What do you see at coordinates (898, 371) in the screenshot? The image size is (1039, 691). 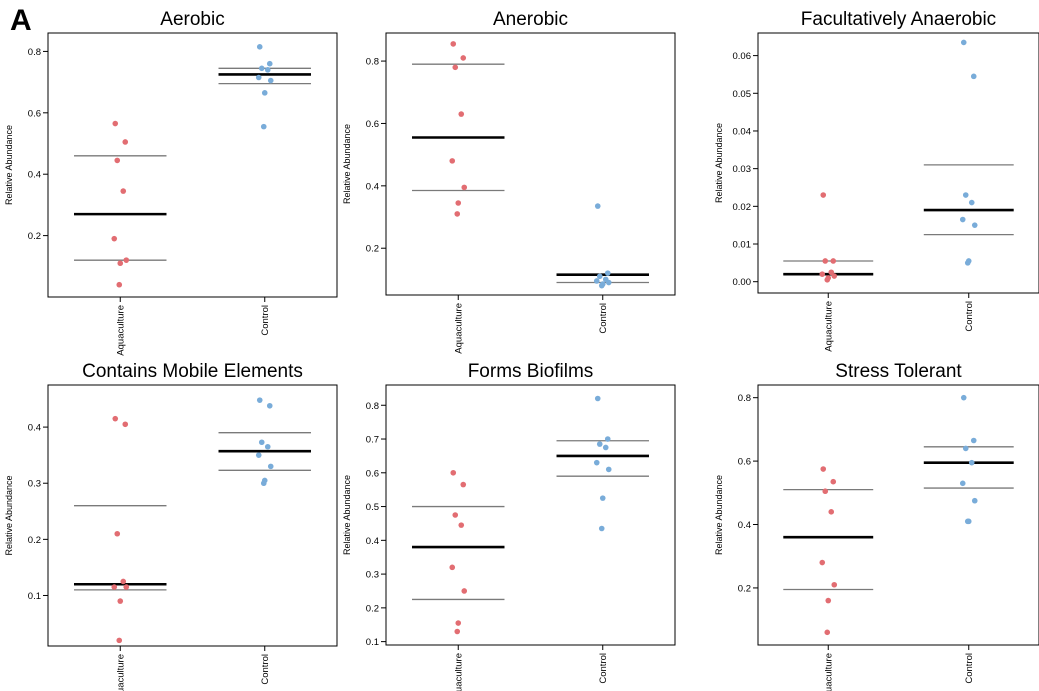 I see `chart-title: Stress Tolerant` at bounding box center [898, 371].